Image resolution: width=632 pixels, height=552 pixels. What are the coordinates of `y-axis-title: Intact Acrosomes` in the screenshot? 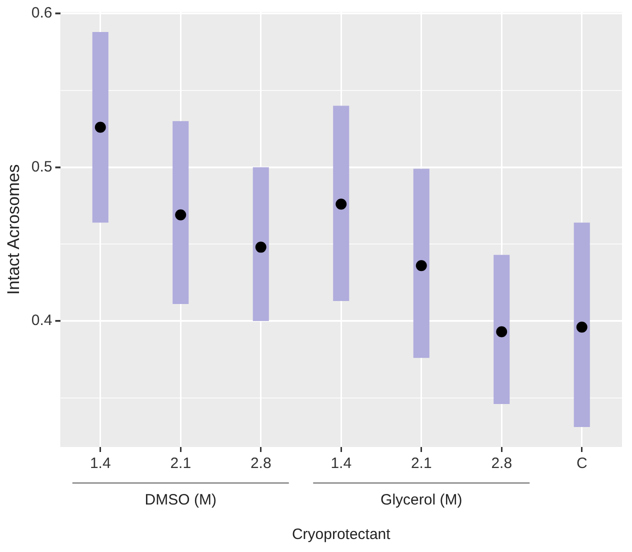 It's located at (13, 229).